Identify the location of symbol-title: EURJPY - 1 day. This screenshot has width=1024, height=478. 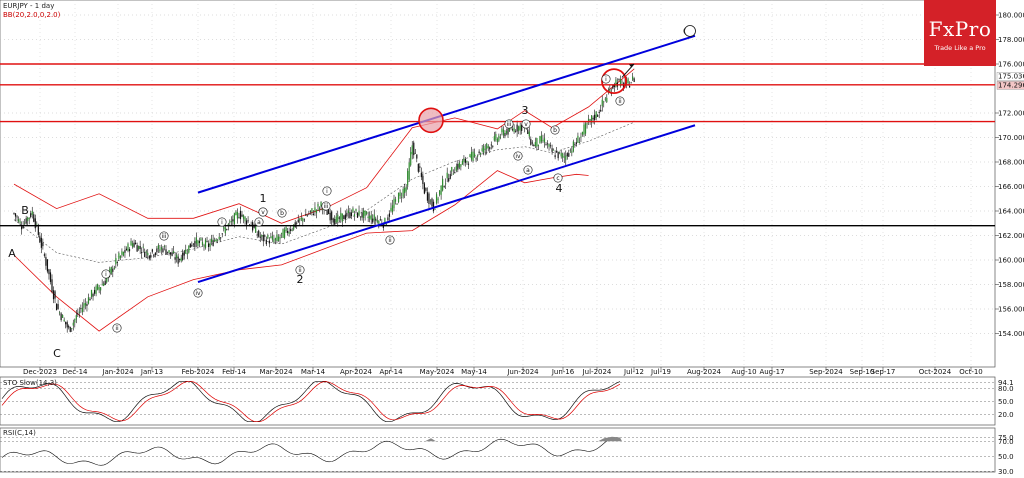
(28, 6).